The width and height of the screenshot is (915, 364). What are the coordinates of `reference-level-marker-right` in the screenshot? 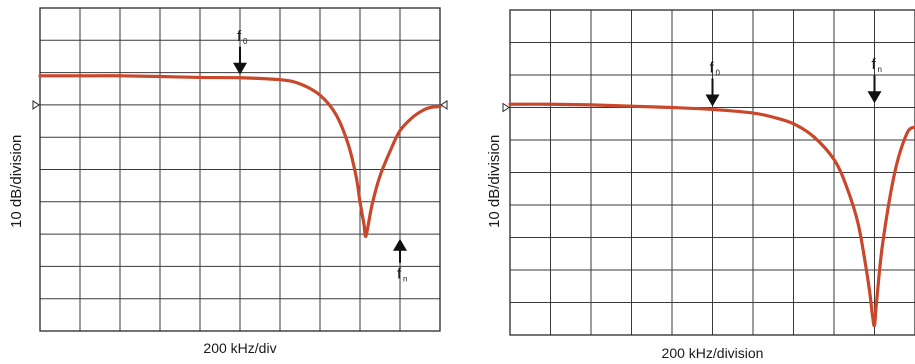 It's located at (444, 104).